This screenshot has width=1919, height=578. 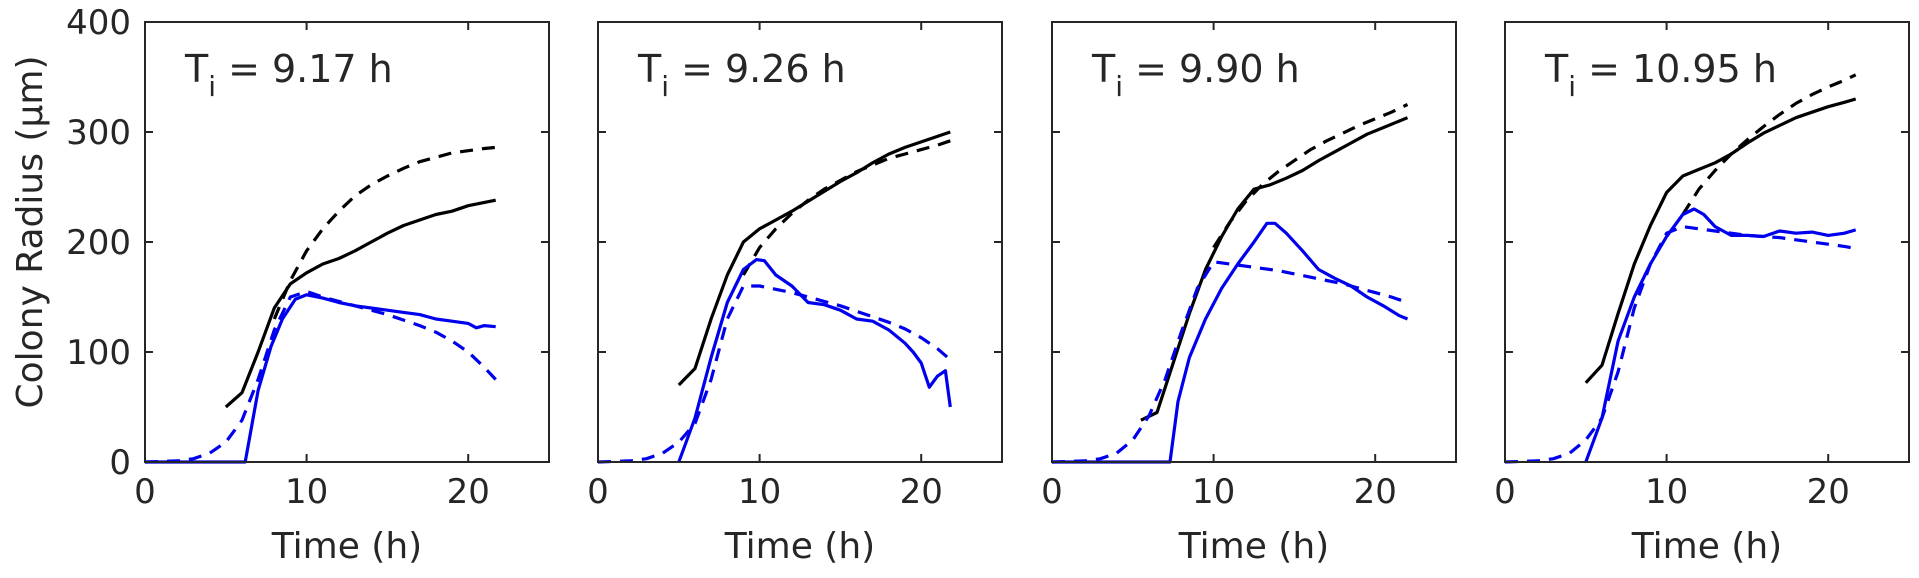 What do you see at coordinates (741, 75) in the screenshot?
I see `panel-annotation: Ti = 9.26 h` at bounding box center [741, 75].